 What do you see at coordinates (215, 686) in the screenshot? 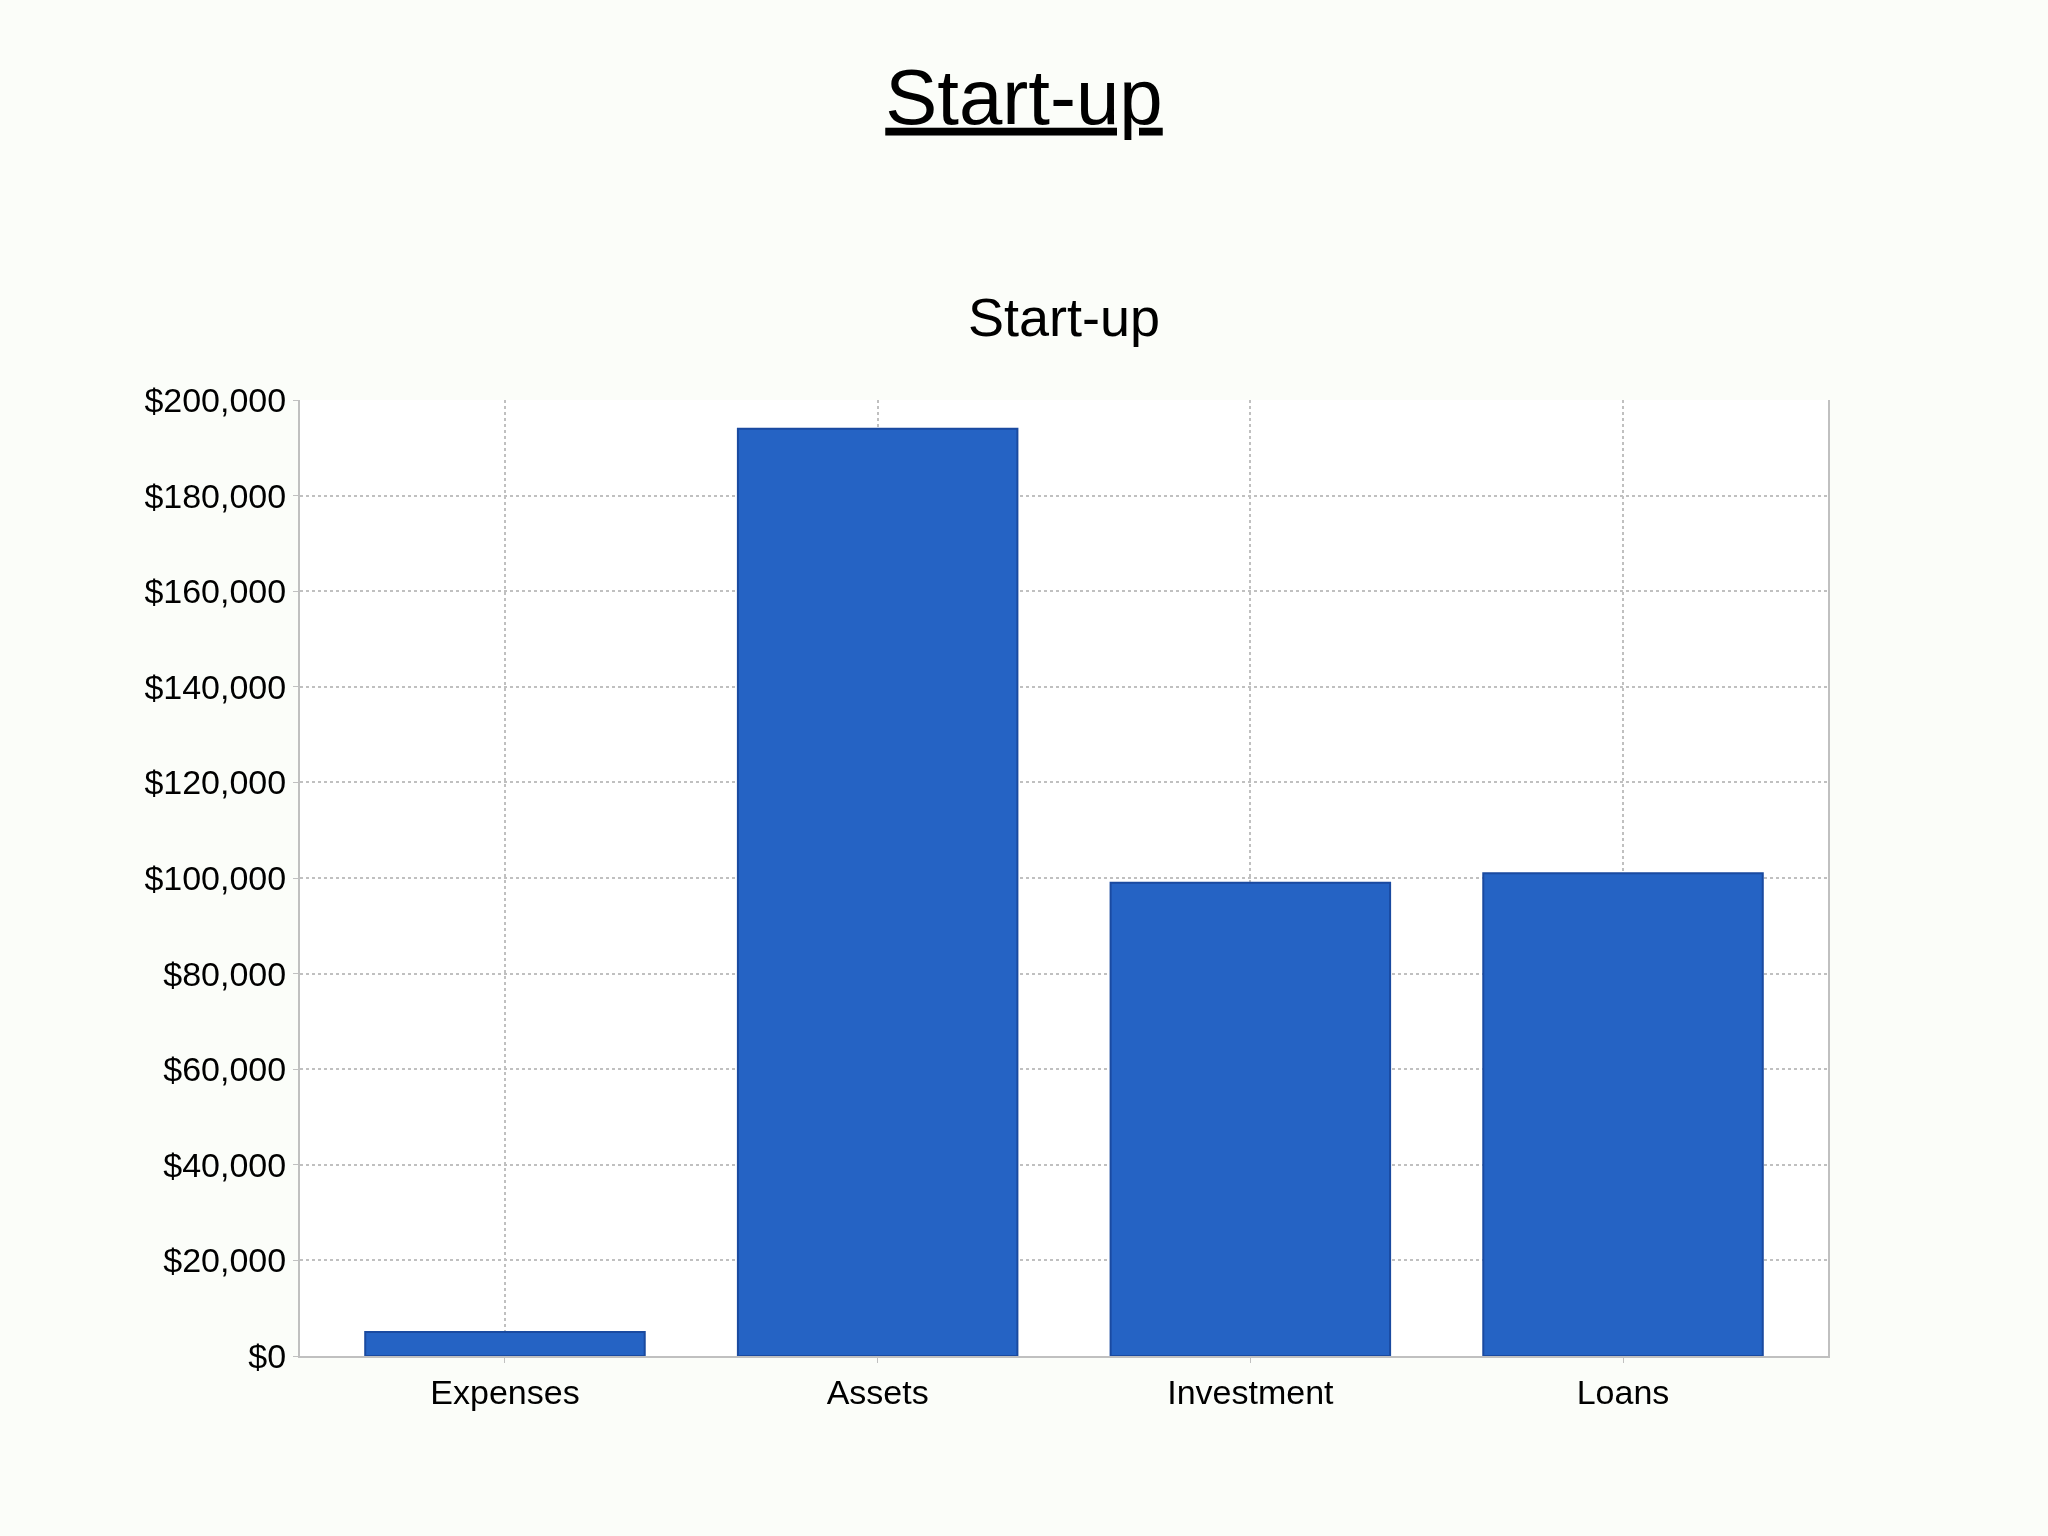
I see `y-tick-label: $140,000` at bounding box center [215, 686].